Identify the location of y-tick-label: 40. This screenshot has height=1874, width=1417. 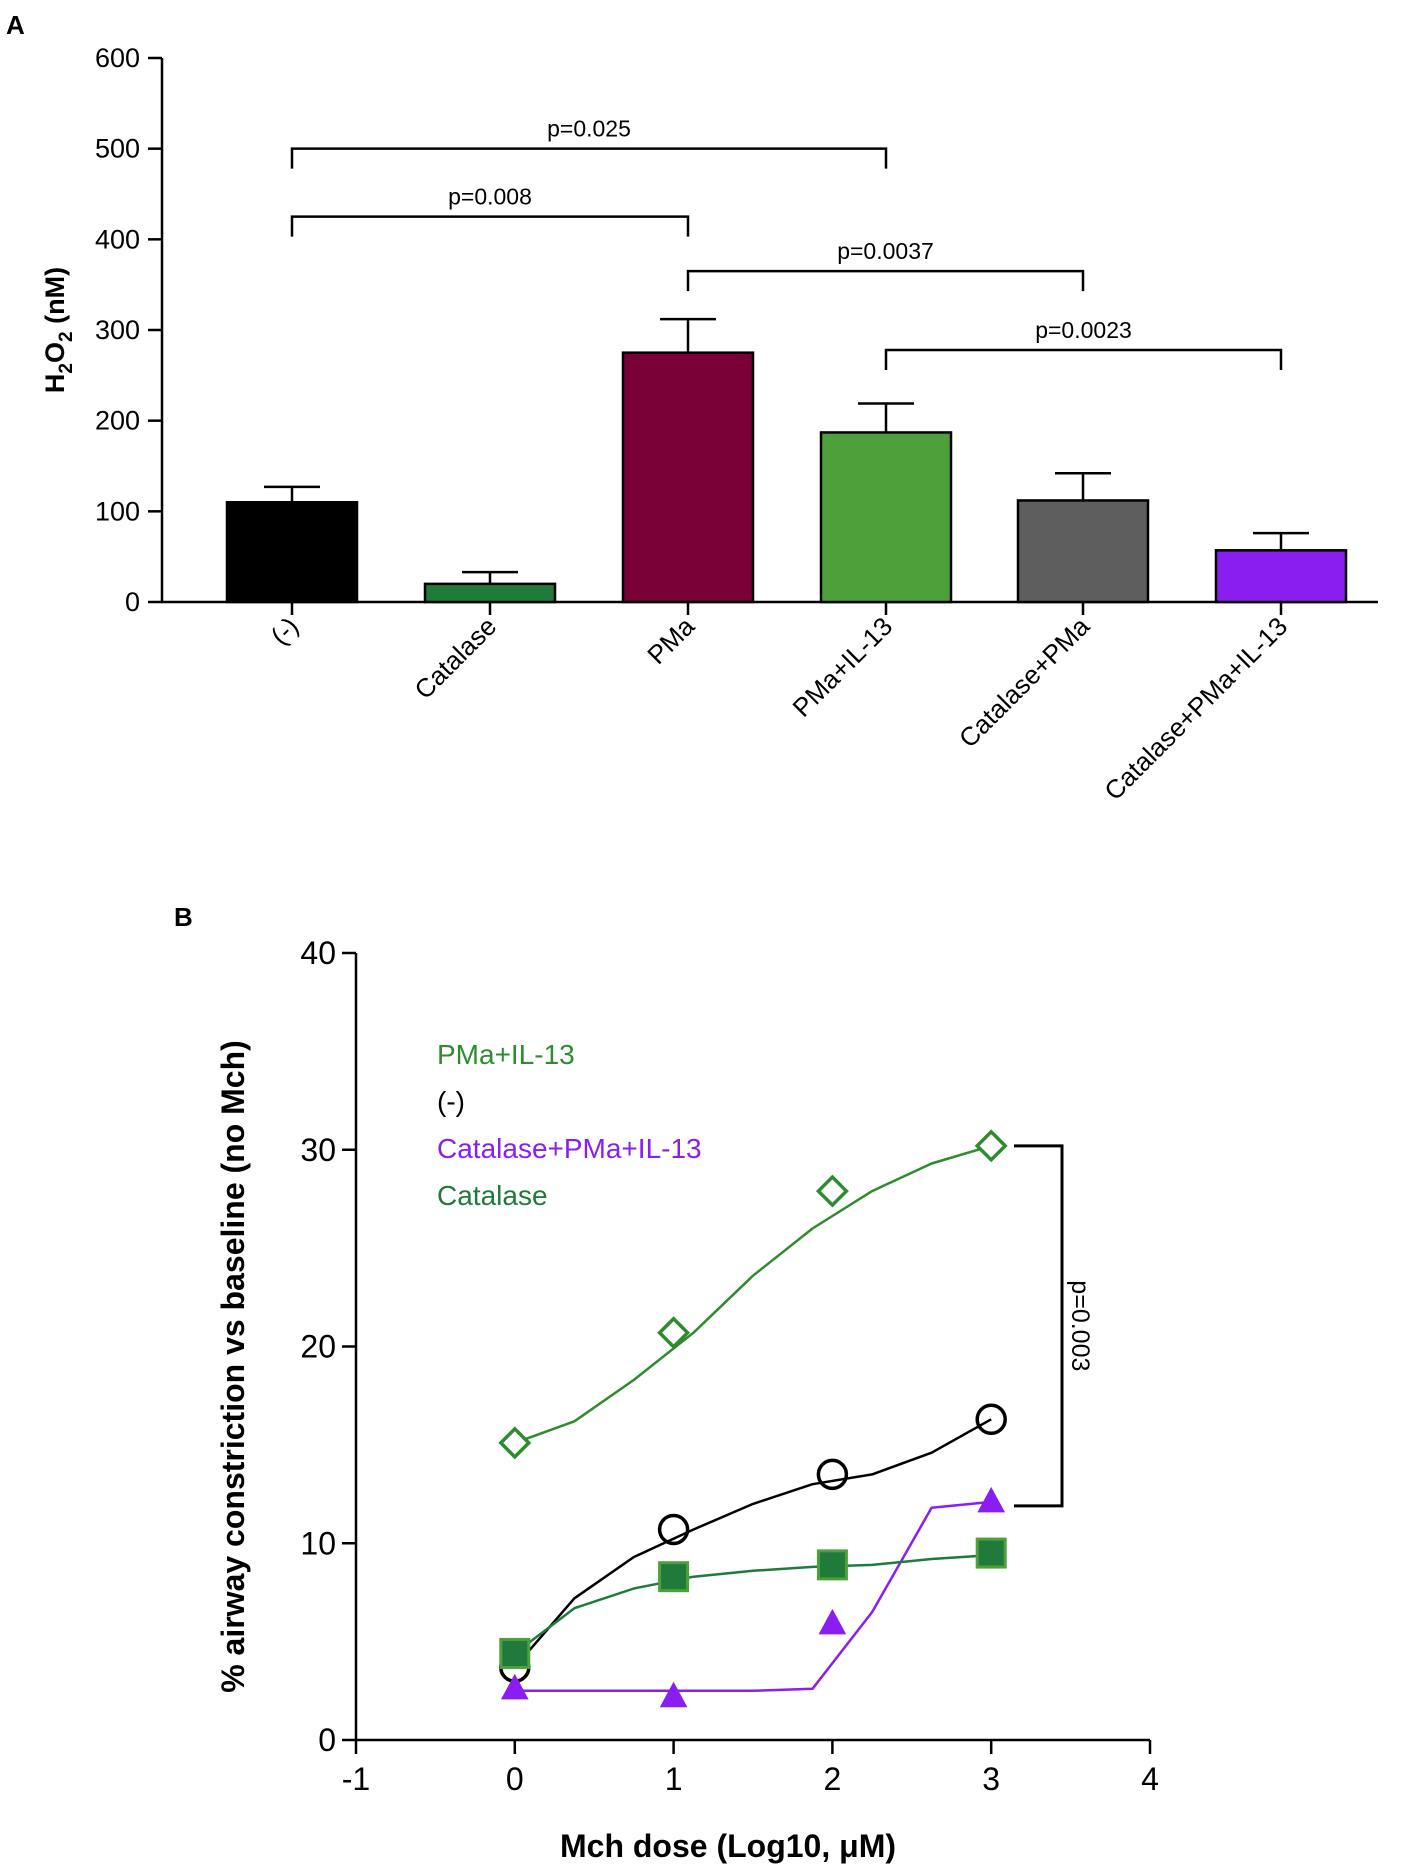
(318, 953).